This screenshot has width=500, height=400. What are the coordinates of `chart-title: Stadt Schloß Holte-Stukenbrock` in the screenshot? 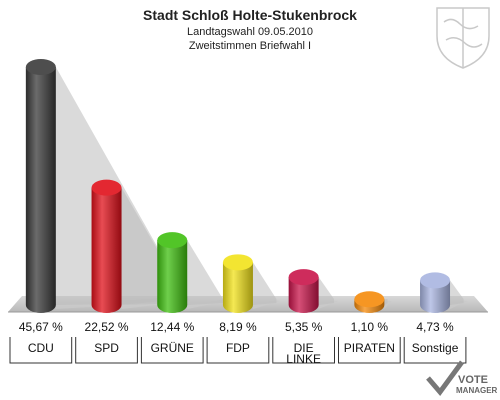 It's located at (250, 15).